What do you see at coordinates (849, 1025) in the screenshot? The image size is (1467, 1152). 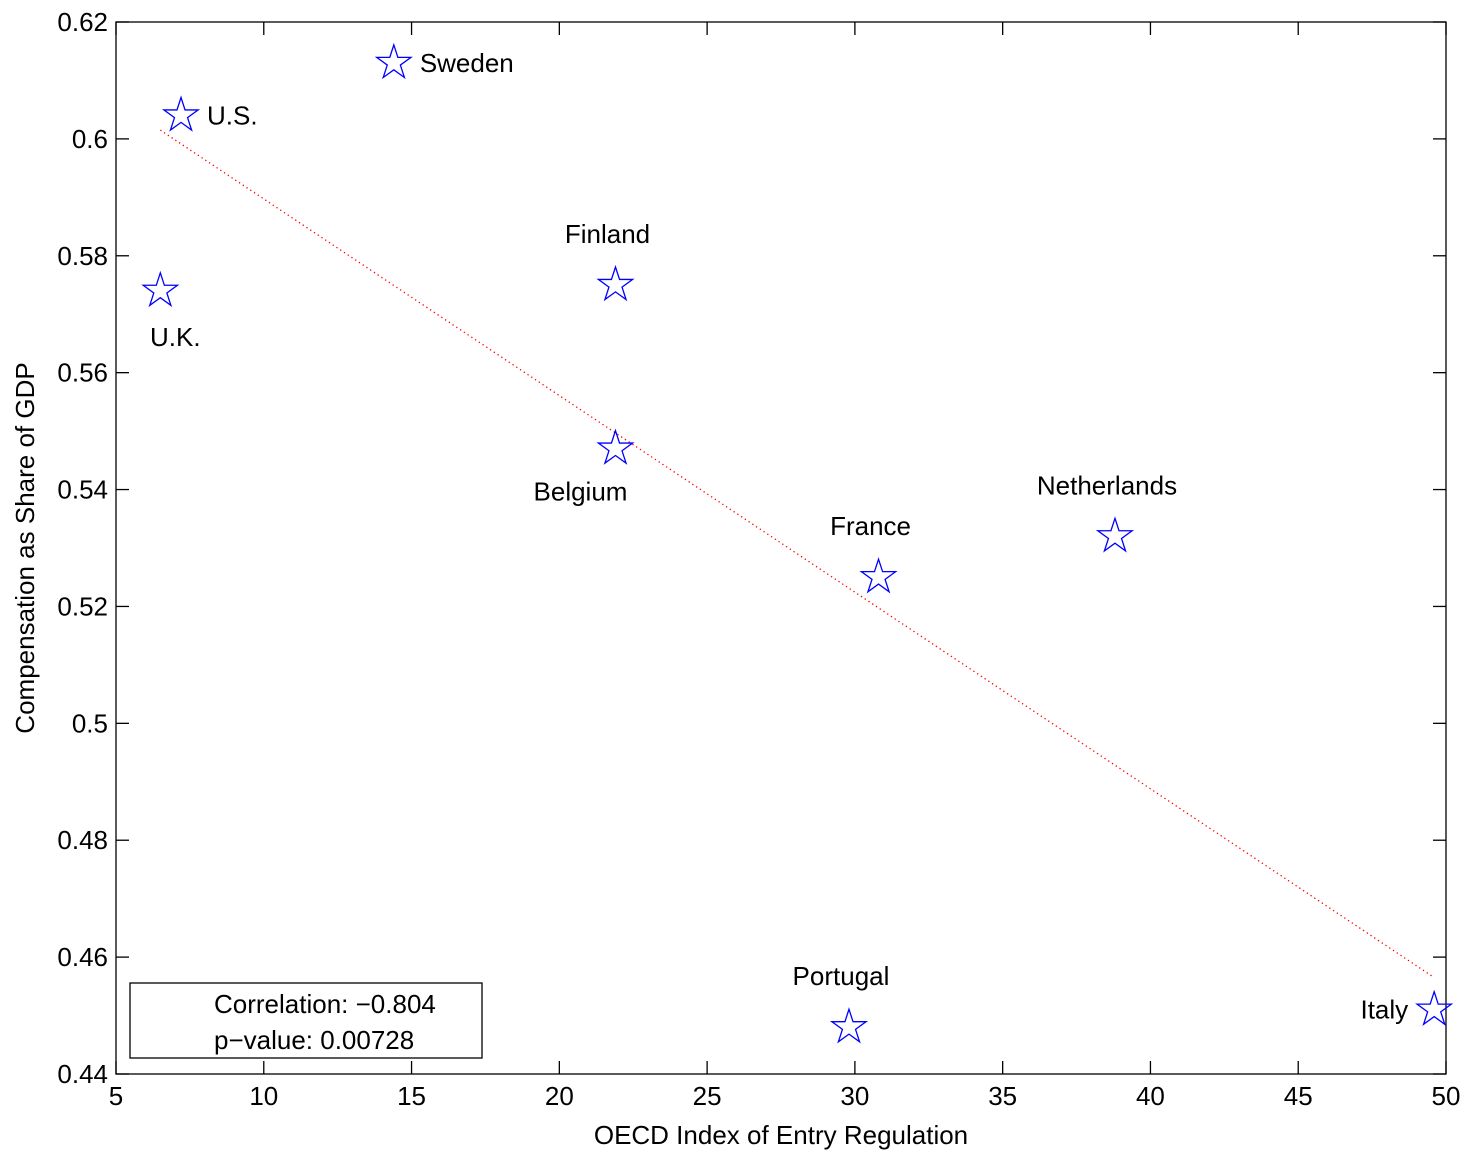 I see `star-marker-portugal` at bounding box center [849, 1025].